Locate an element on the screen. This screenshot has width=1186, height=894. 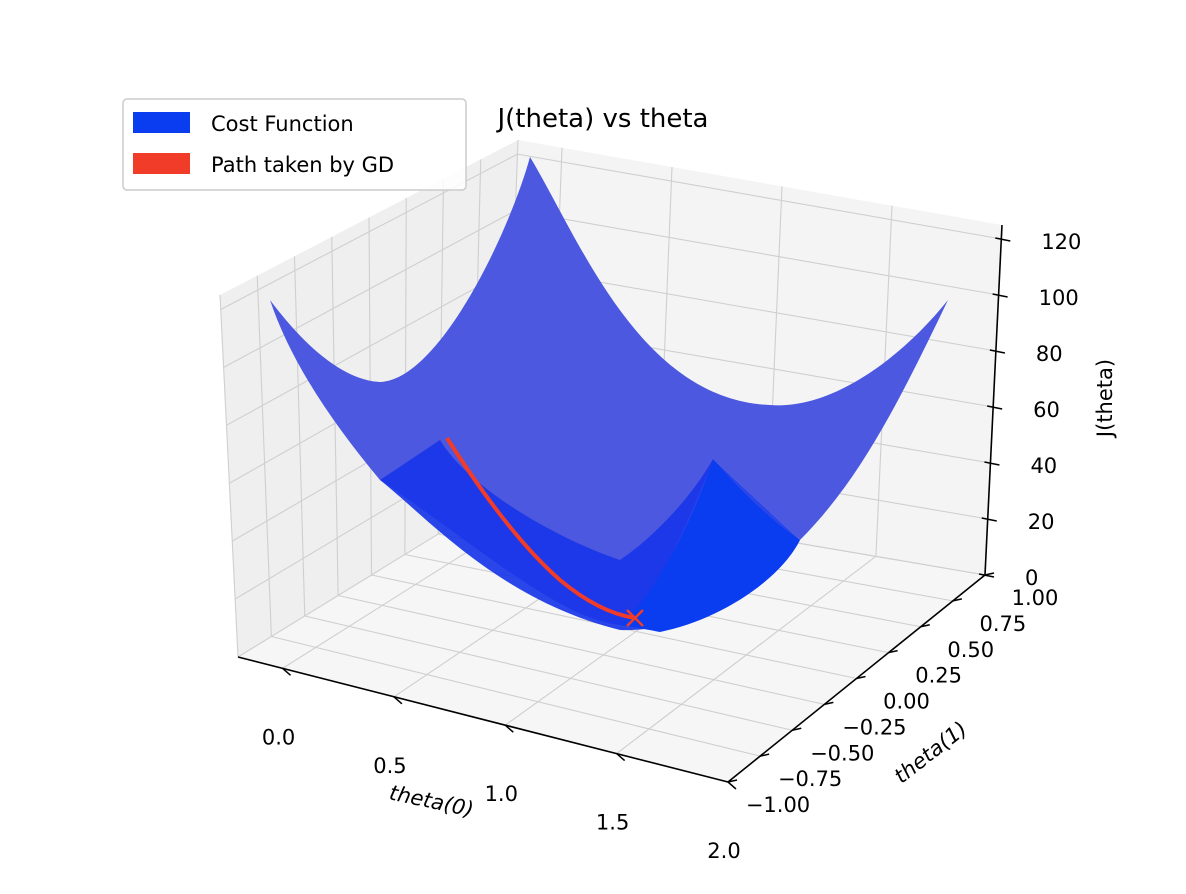
surface-near-wing is located at coordinates (710, 545).